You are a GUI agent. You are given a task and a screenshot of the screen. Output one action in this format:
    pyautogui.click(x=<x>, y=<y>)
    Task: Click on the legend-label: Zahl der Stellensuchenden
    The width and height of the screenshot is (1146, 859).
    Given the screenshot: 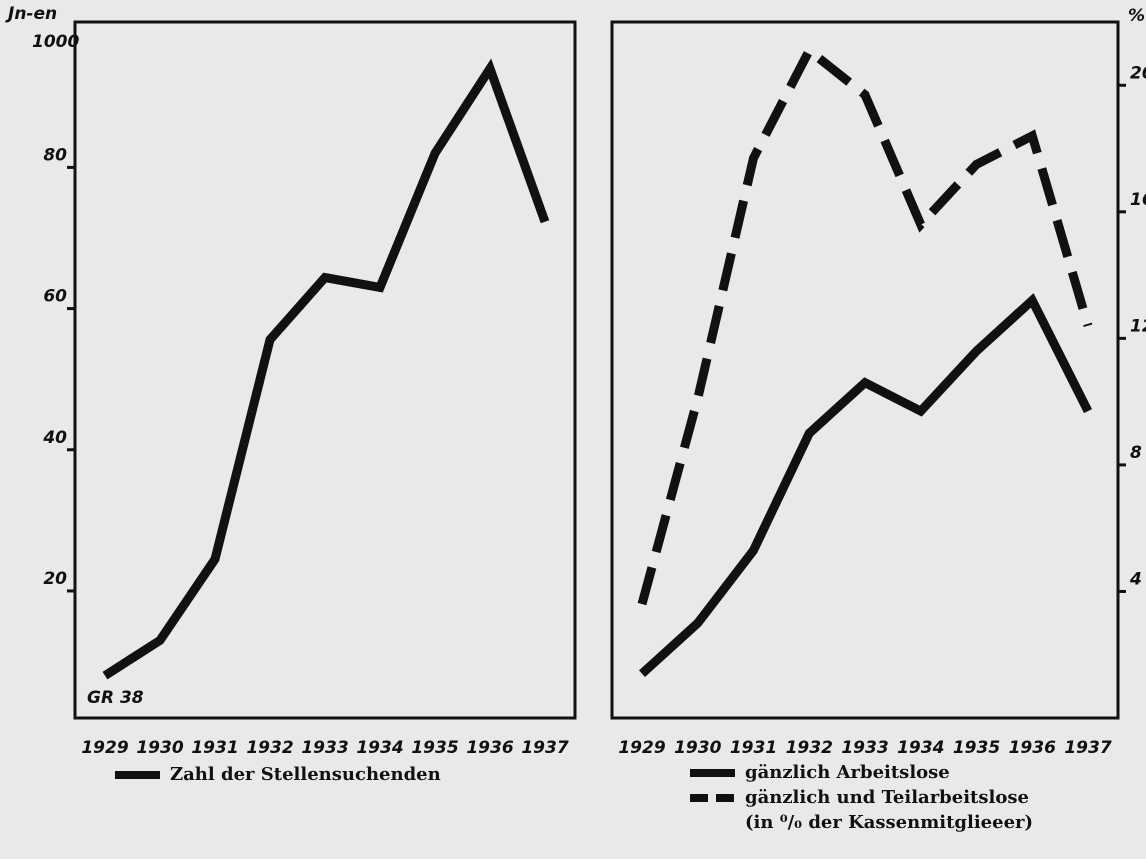 What is the action you would take?
    pyautogui.click(x=305, y=774)
    